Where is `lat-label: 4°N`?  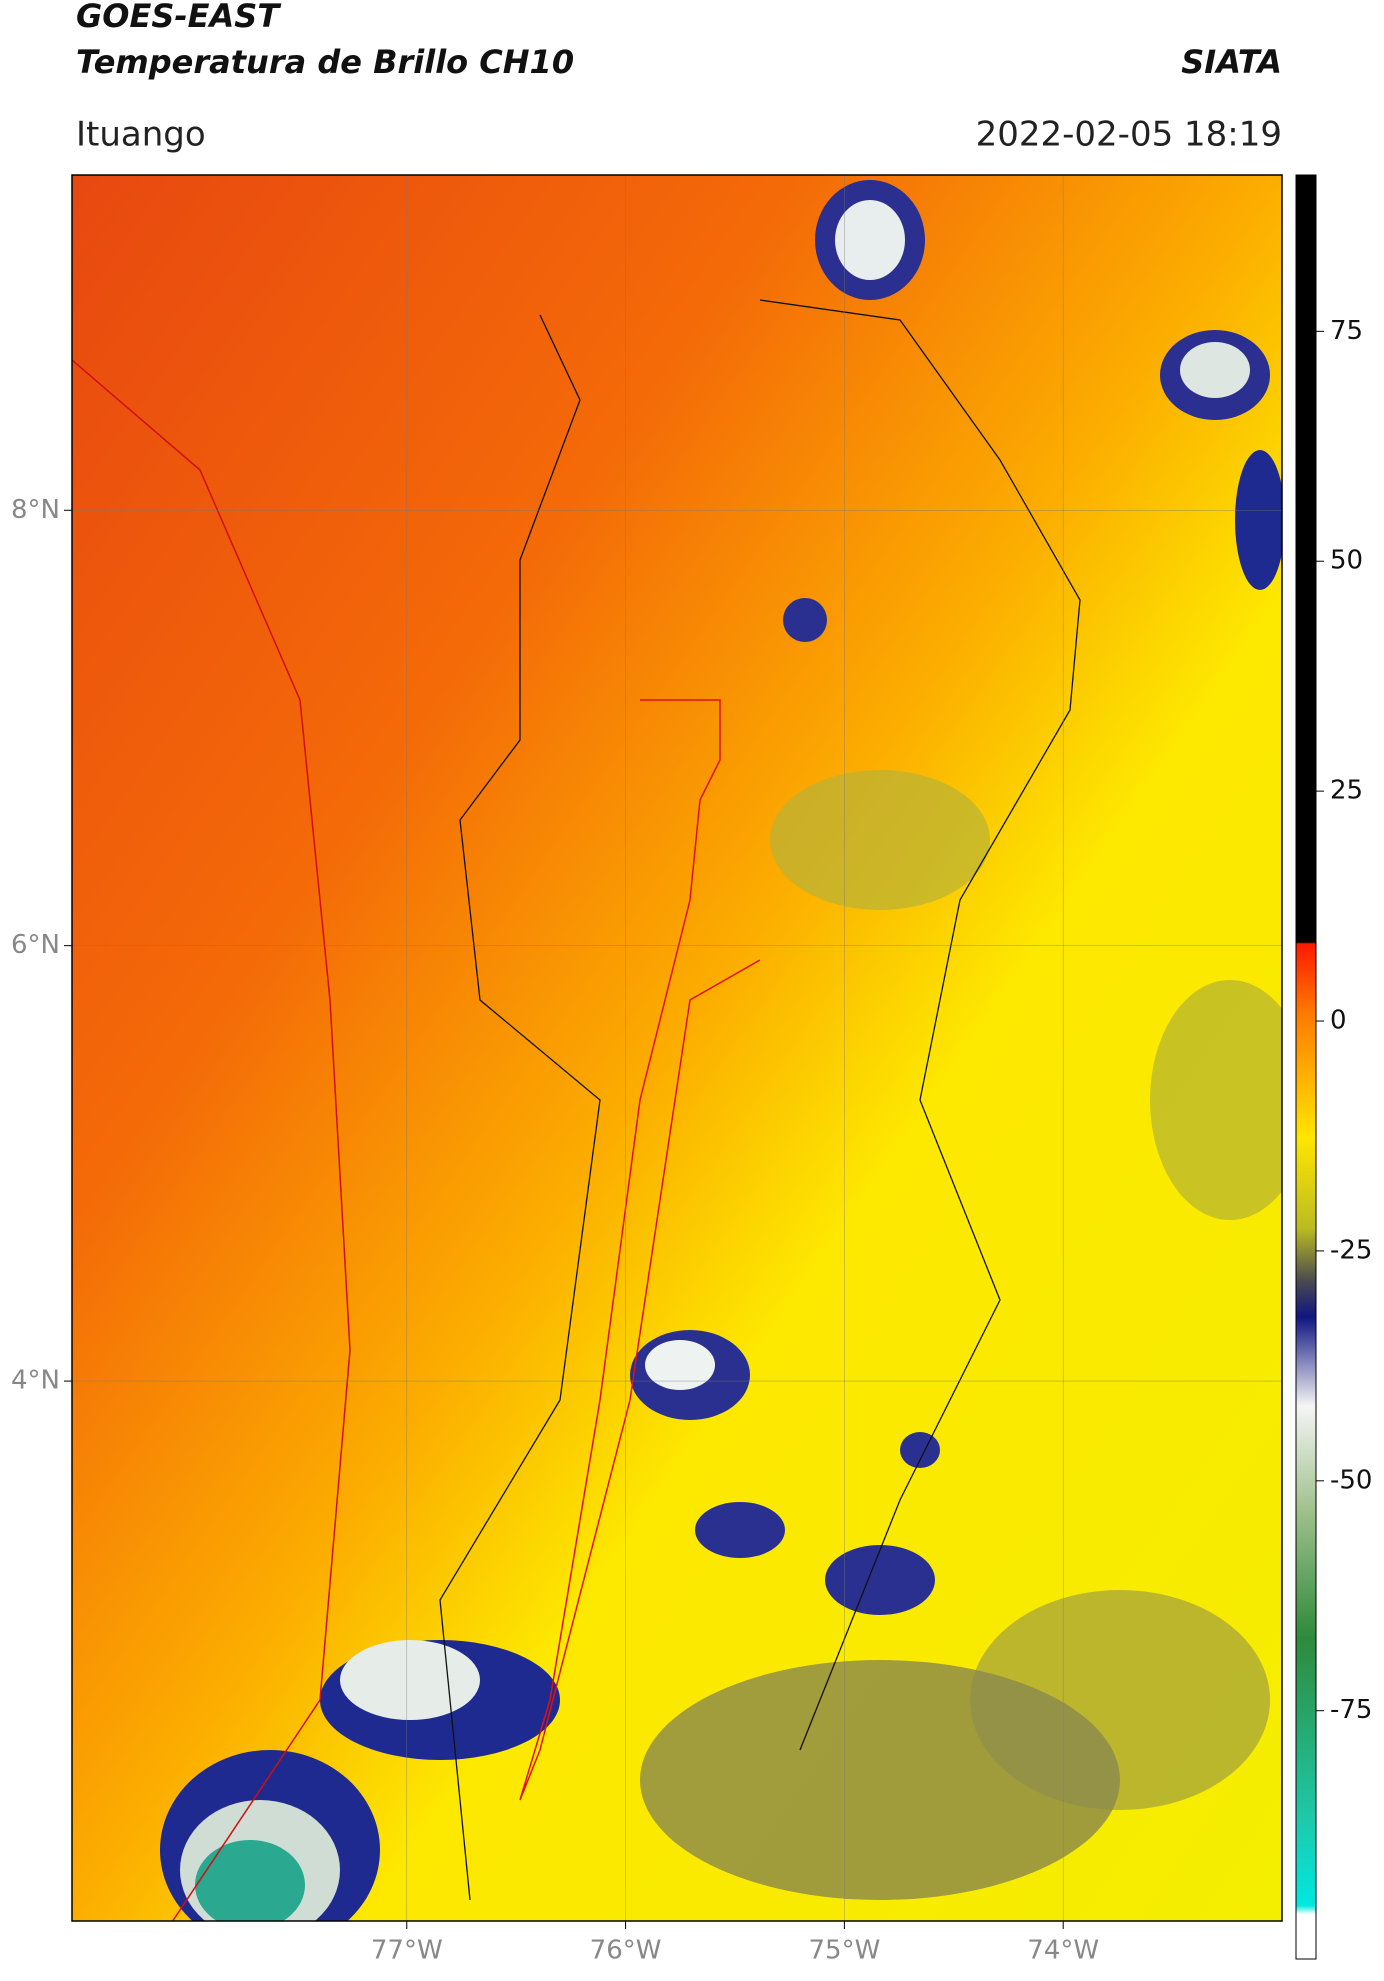
lat-label: 4°N is located at coordinates (35, 1381).